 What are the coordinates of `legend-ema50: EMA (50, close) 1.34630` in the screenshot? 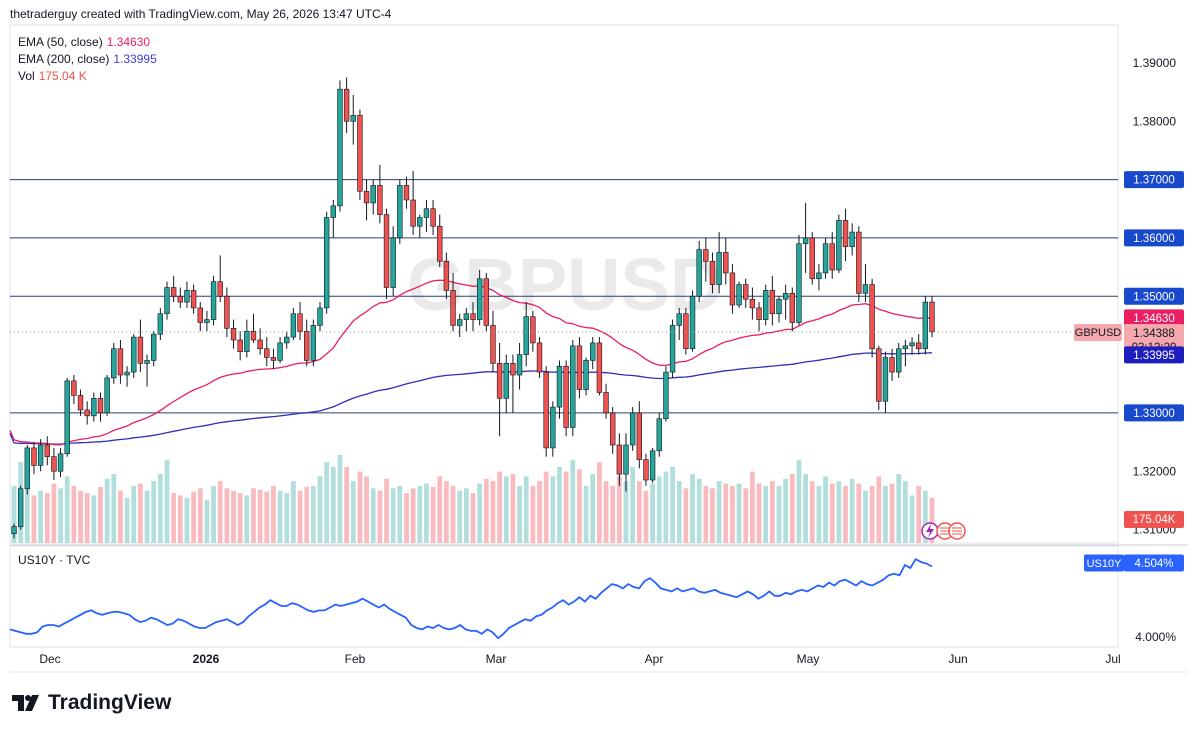 It's located at (84, 42).